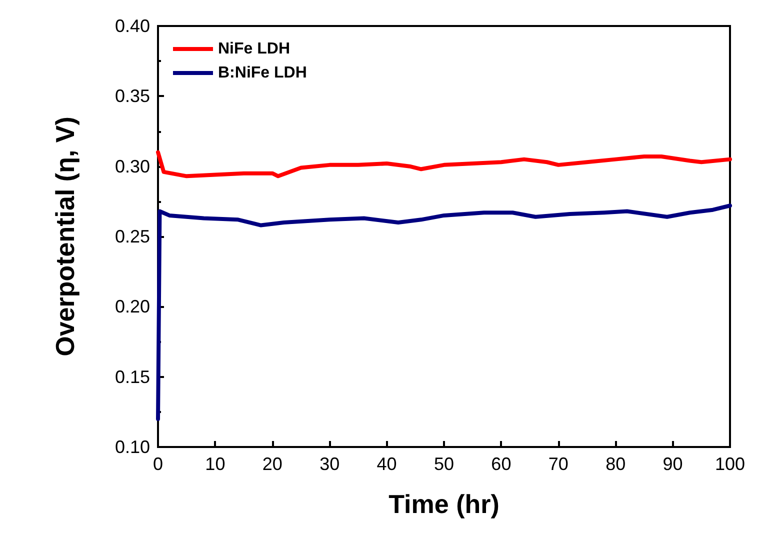  Describe the element at coordinates (272, 464) in the screenshot. I see `x-tick-label: 20` at that location.